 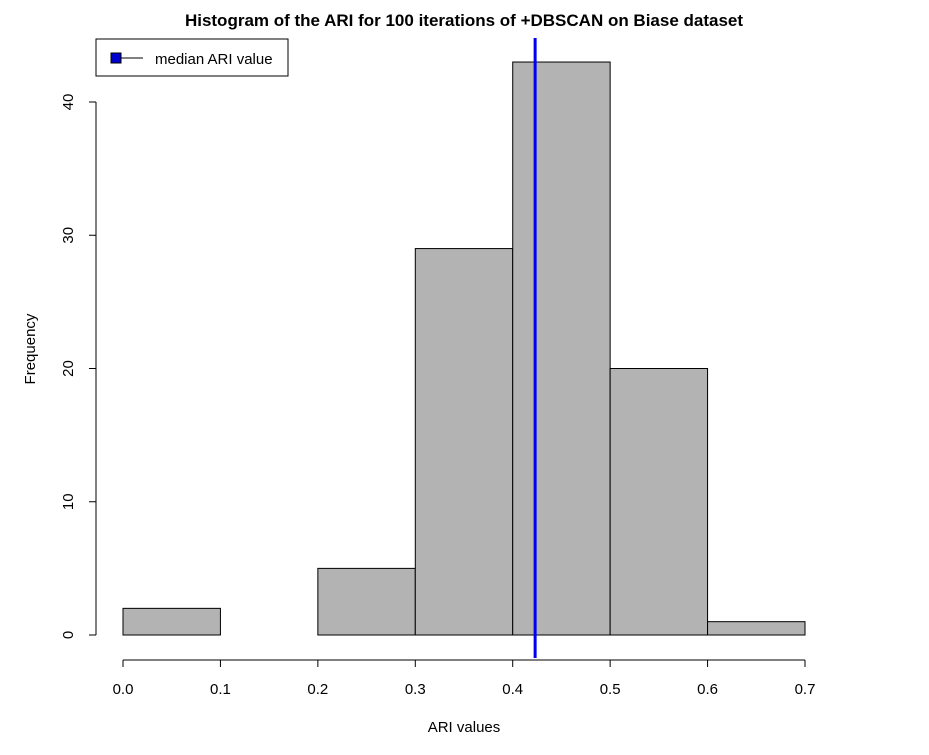 I want to click on legend-marker, so click(x=116, y=58).